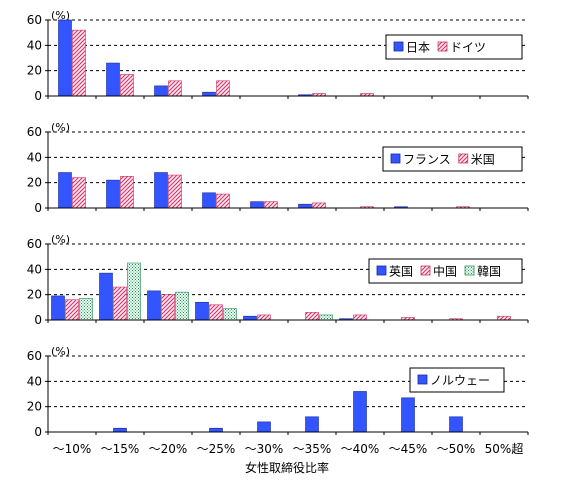 The height and width of the screenshot is (486, 567). What do you see at coordinates (154, 305) in the screenshot?
I see `bar-3-英国-3` at bounding box center [154, 305].